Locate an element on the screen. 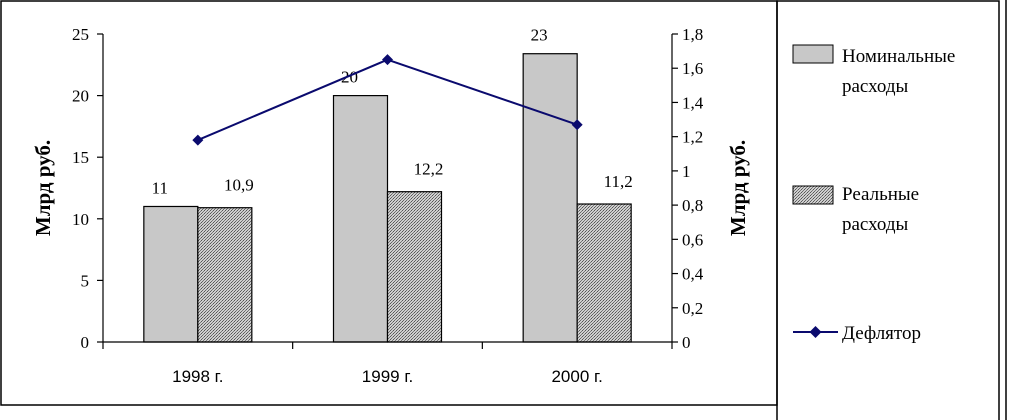  y-right-tick-label: 0,4 is located at coordinates (693, 274).